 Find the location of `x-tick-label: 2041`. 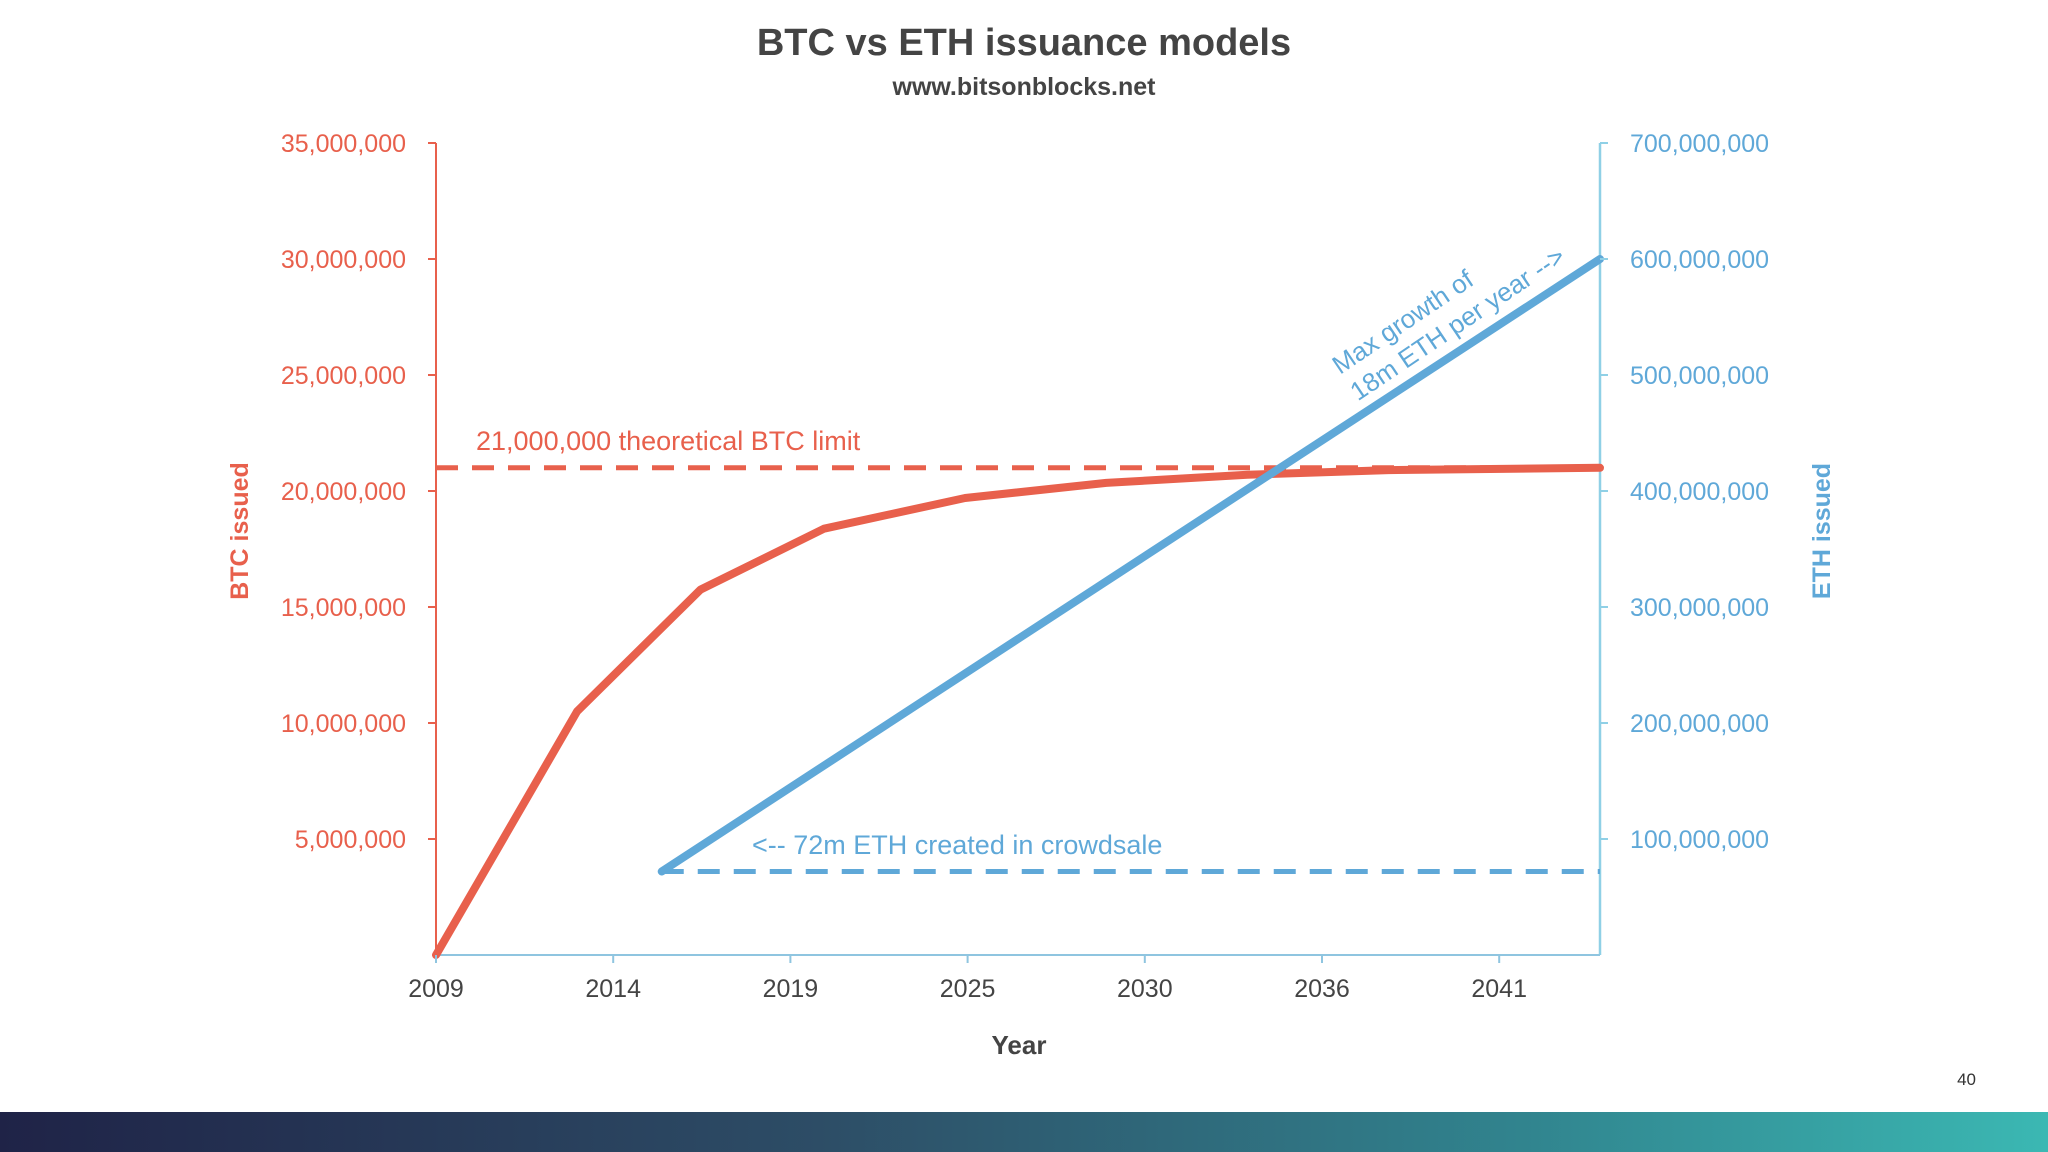

x-tick-label: 2041 is located at coordinates (1499, 989).